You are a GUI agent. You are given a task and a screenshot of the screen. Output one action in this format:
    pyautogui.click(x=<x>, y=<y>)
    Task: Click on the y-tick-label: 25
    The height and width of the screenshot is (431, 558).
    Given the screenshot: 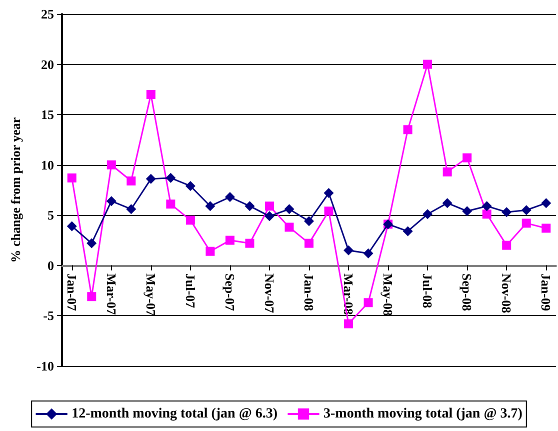 What is the action you would take?
    pyautogui.click(x=47, y=14)
    